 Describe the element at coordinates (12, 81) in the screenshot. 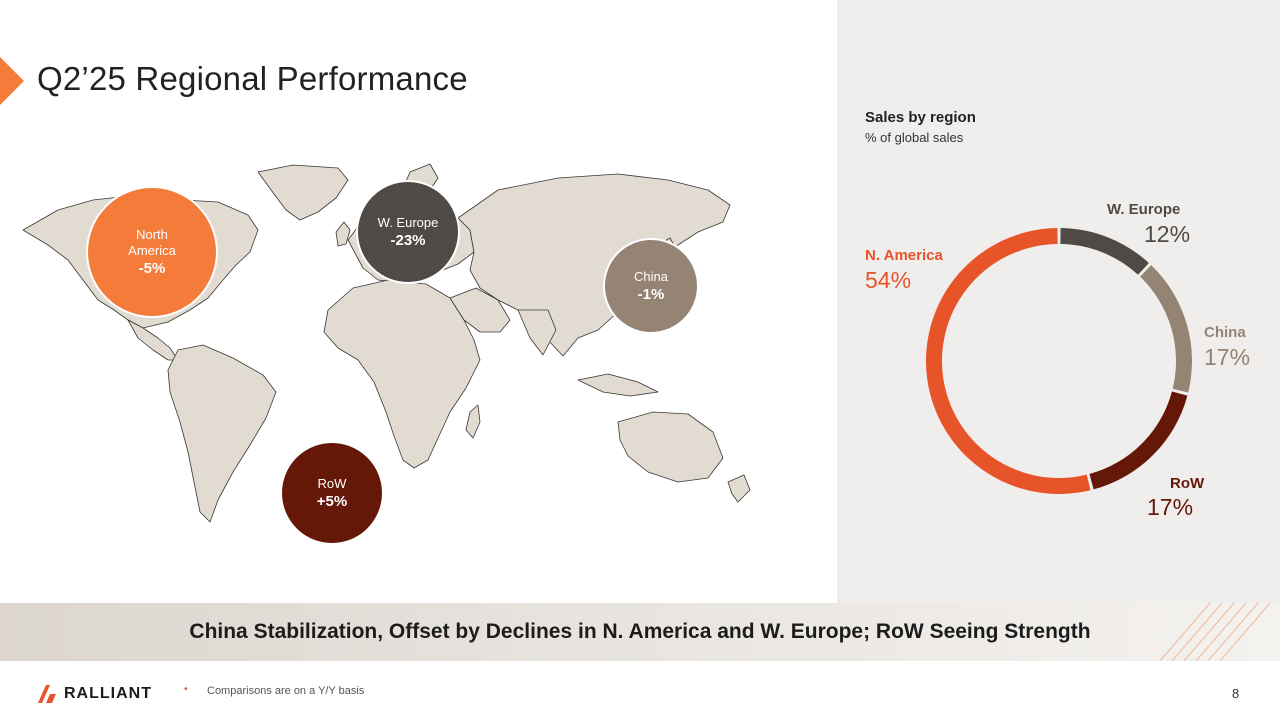

I see `title-arrow-marker` at that location.